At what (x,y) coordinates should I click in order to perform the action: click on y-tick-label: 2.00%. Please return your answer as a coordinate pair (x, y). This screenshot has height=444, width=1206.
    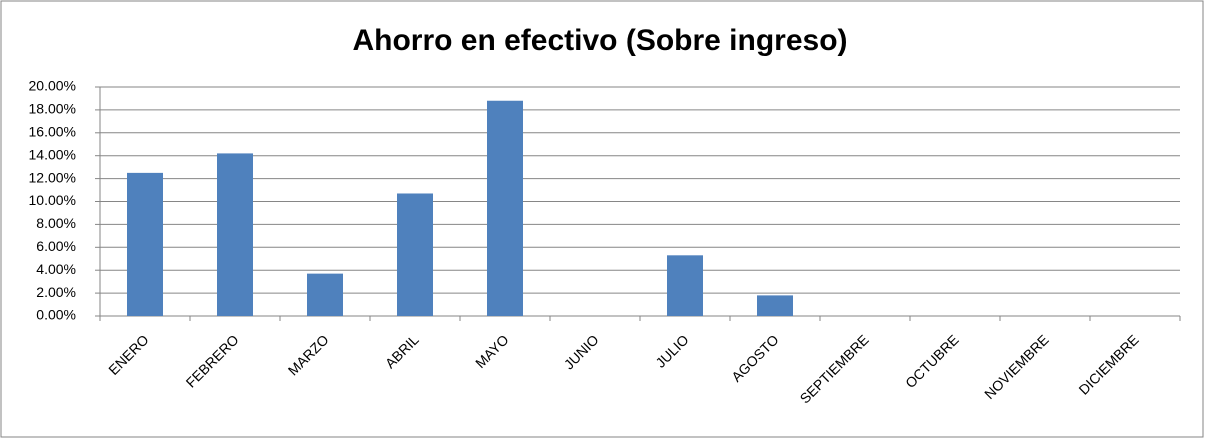
    Looking at the image, I should click on (56, 292).